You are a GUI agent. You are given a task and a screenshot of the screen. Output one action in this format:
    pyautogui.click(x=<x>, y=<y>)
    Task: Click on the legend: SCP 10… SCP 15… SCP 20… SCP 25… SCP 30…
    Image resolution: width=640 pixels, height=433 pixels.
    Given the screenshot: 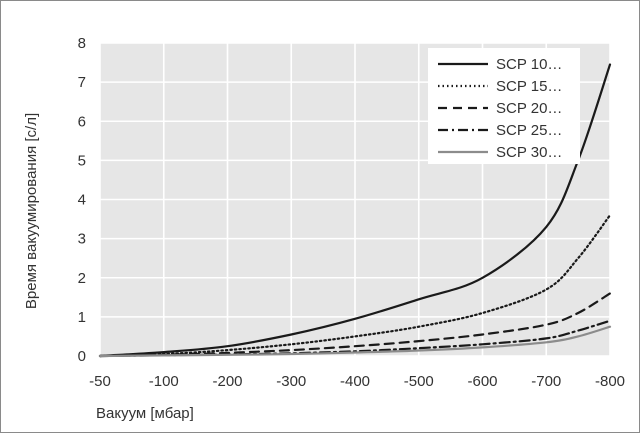 What is the action you would take?
    pyautogui.click(x=504, y=106)
    